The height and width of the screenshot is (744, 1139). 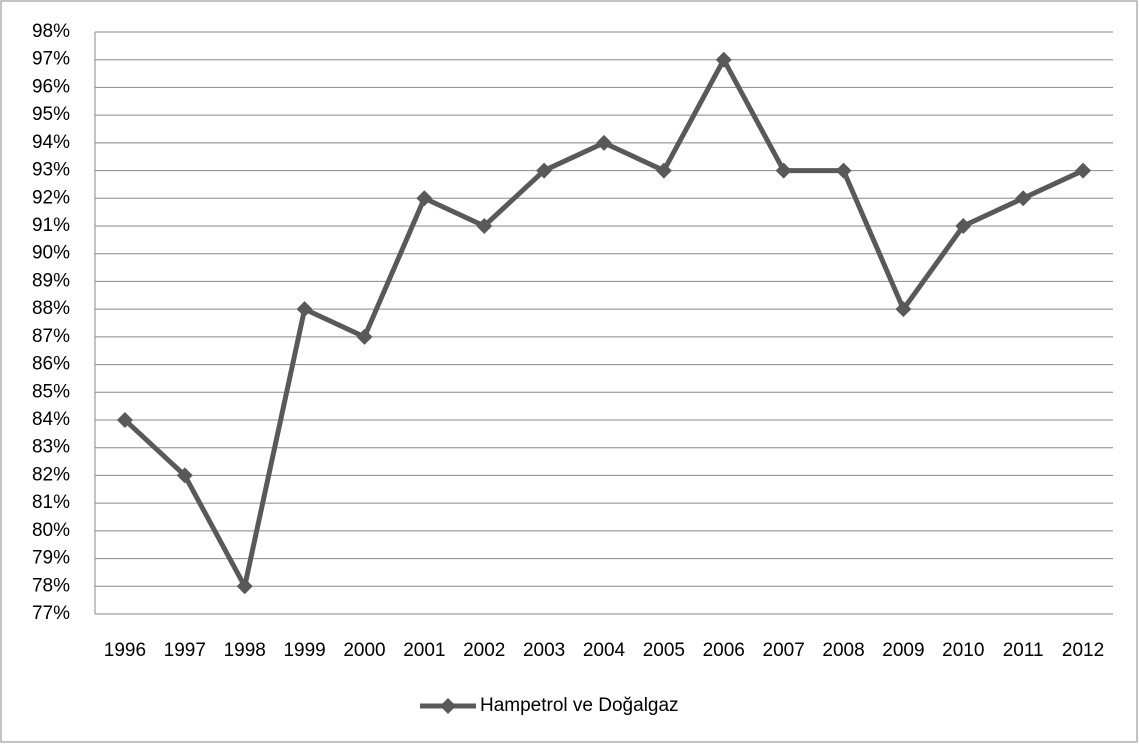 I want to click on y-tick-label: 85%, so click(x=51, y=391).